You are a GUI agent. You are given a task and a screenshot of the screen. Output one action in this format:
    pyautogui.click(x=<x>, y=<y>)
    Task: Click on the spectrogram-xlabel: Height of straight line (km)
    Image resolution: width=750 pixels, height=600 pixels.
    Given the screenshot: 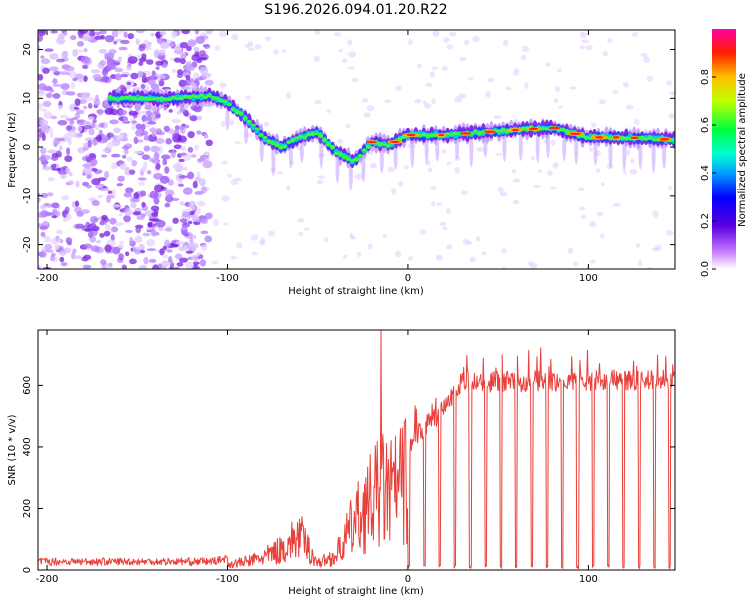 What is the action you would take?
    pyautogui.click(x=356, y=291)
    